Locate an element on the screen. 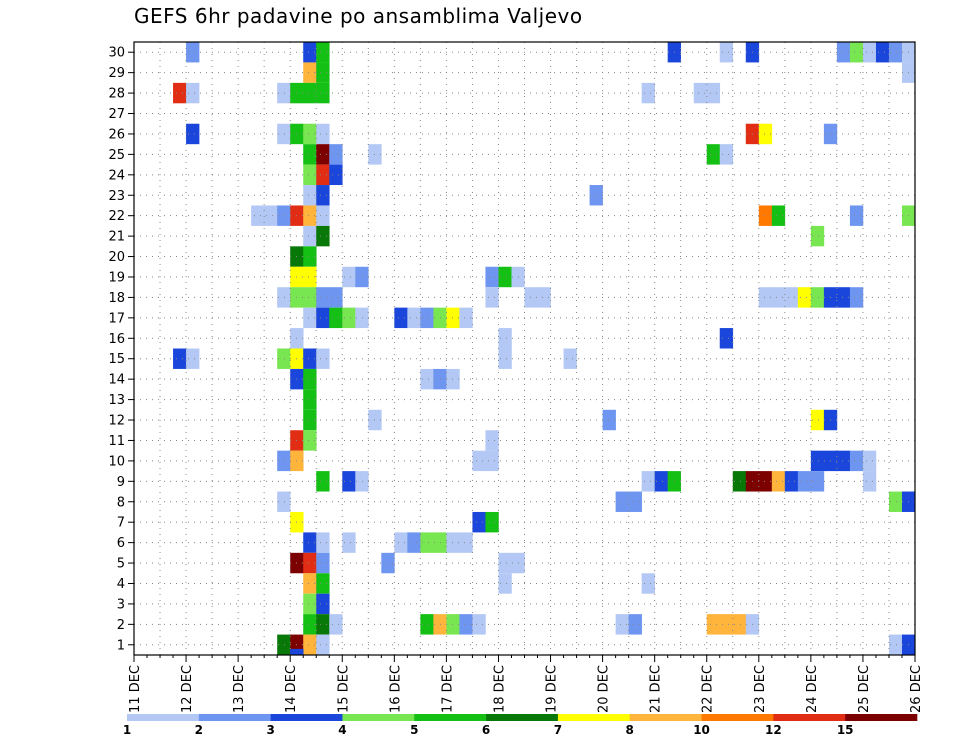  x-tick-label: 12 DEC is located at coordinates (187, 689).